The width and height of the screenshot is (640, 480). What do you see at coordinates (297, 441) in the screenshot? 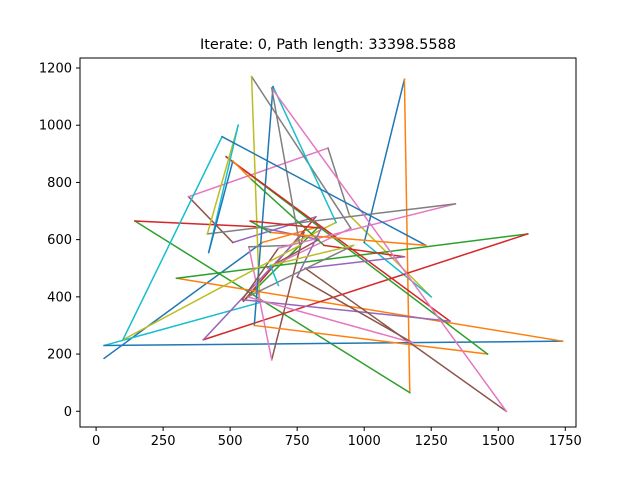
I see `x-tick-label: 750` at bounding box center [297, 441].